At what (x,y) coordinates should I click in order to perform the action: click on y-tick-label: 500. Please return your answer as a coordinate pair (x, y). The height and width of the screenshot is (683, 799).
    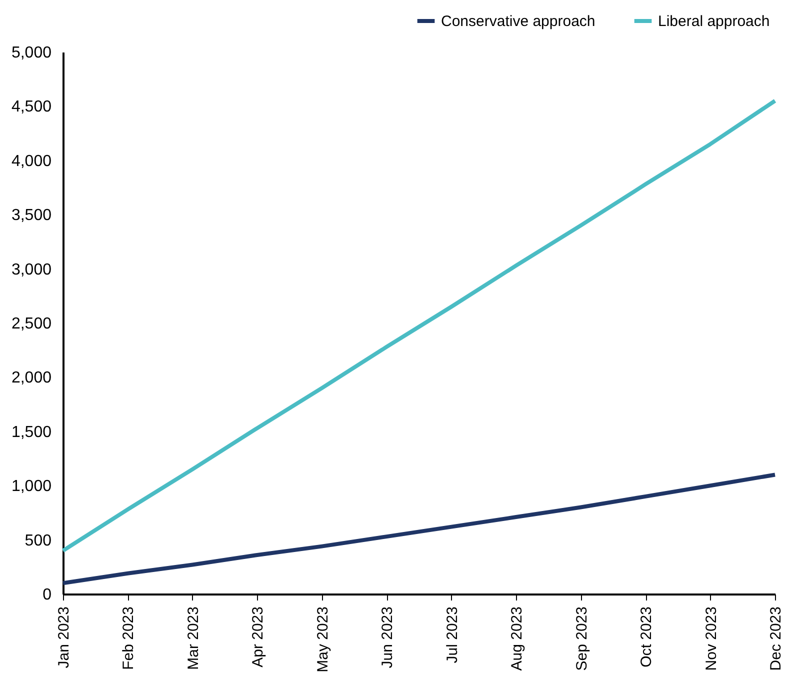
    Looking at the image, I should click on (38, 541).